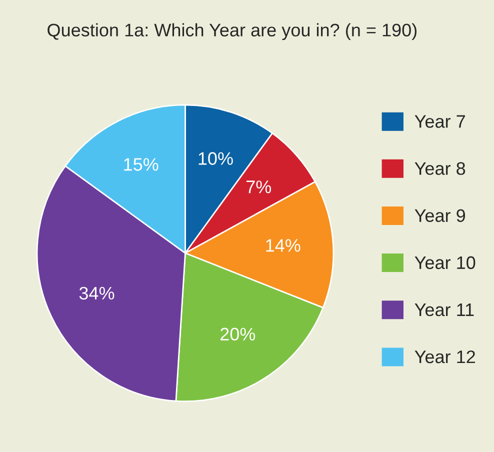 The height and width of the screenshot is (452, 494). I want to click on data-label: 10%, so click(215, 158).